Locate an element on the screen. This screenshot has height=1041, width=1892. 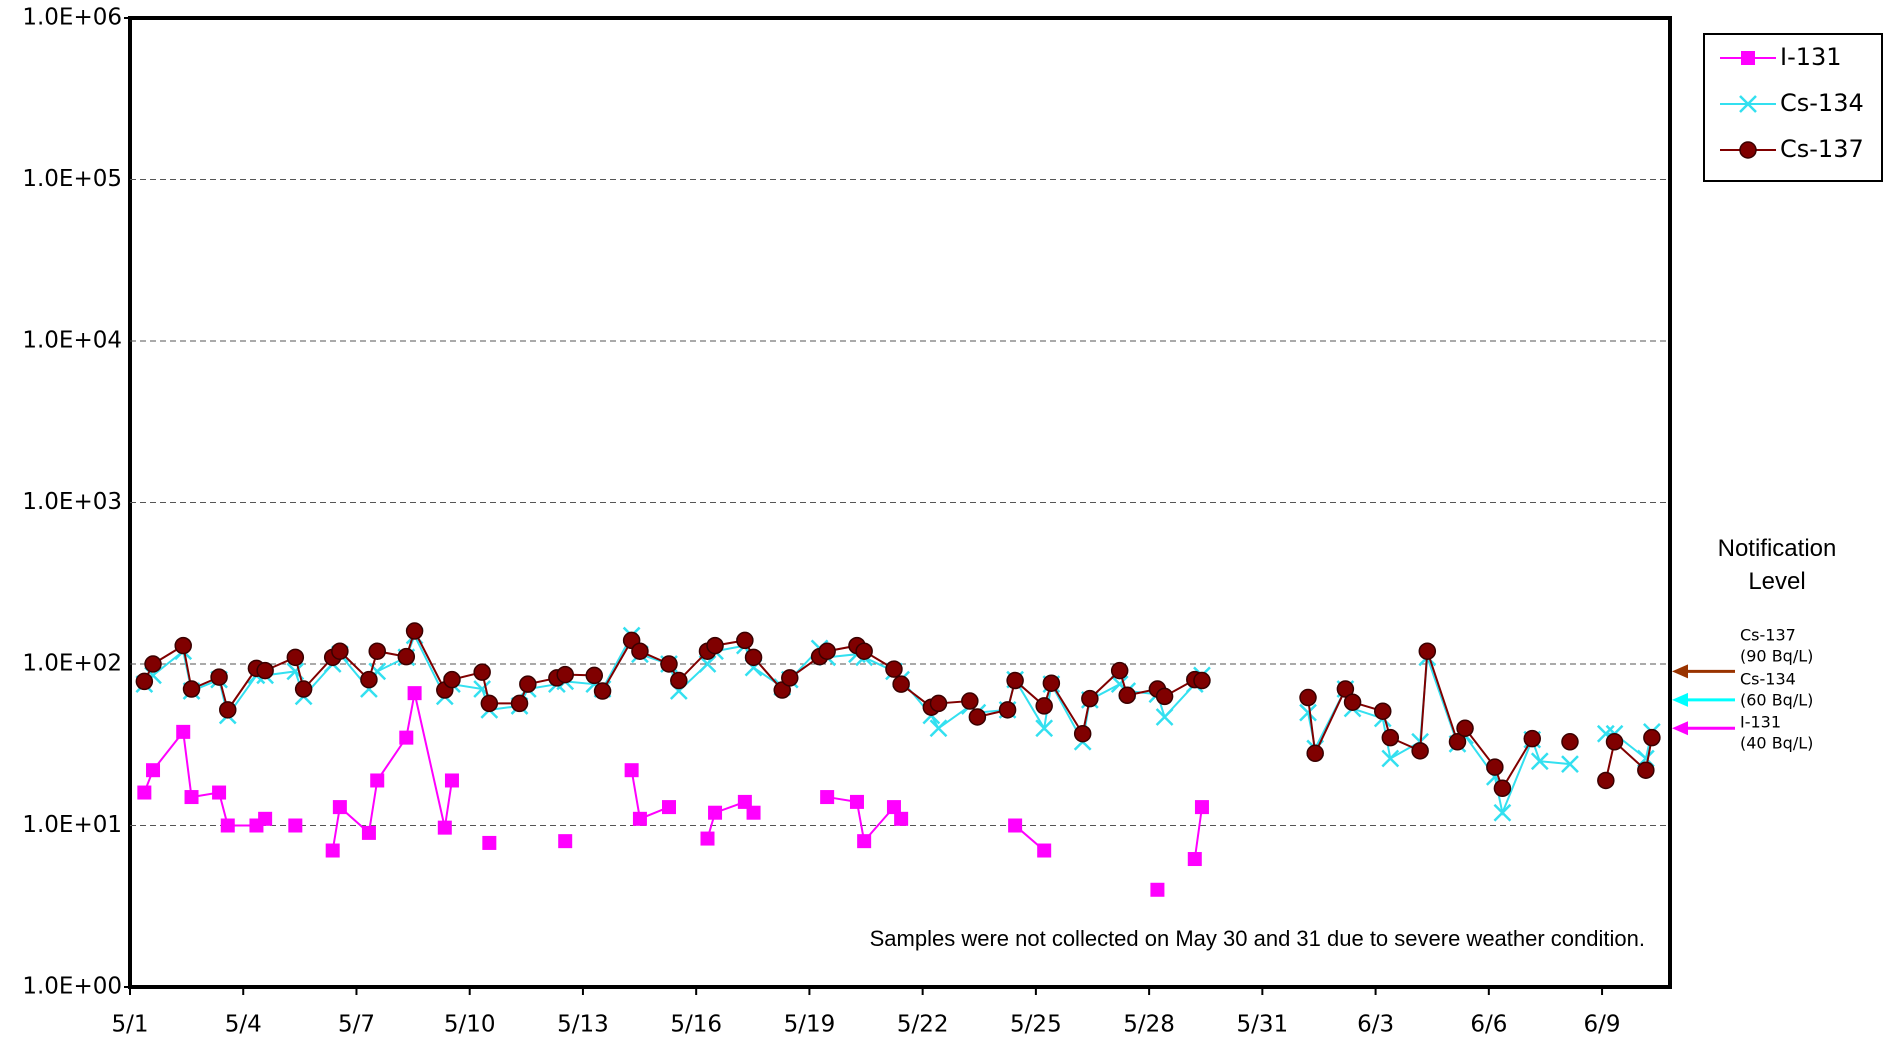
x-tick-label: 5/22 is located at coordinates (923, 1025).